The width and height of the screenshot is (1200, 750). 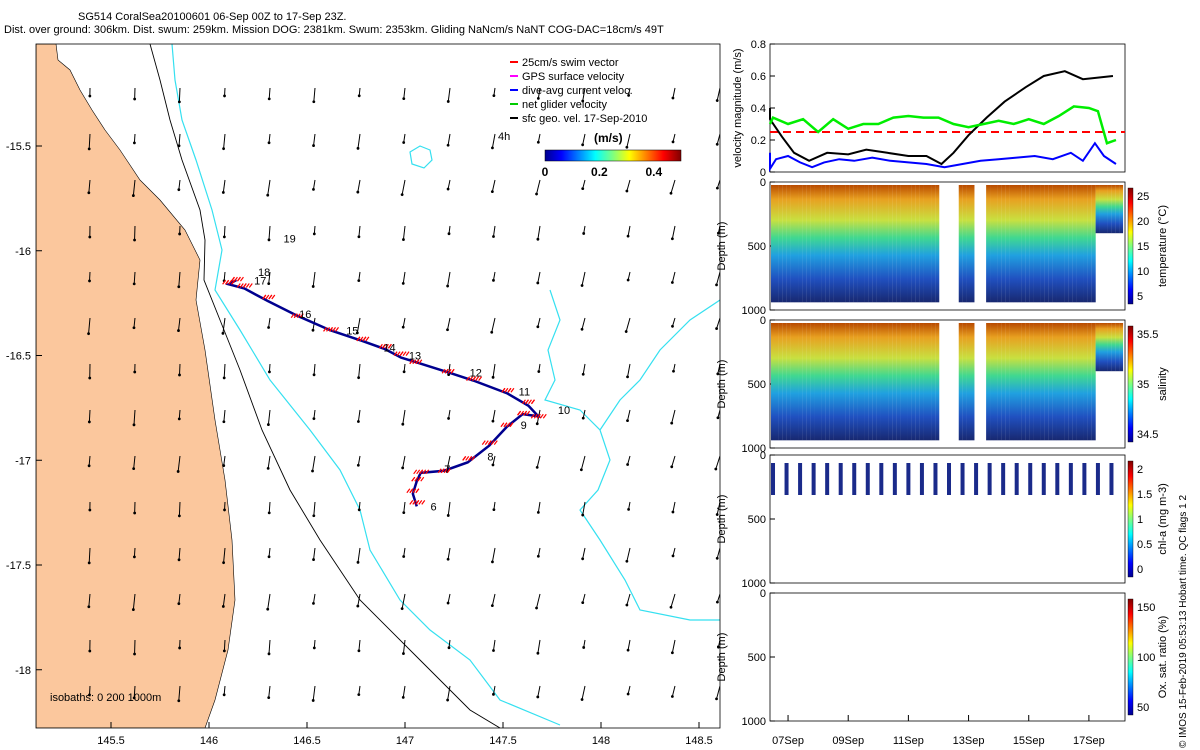 What do you see at coordinates (18, 147) in the screenshot?
I see `lat-tick-label: -15.5` at bounding box center [18, 147].